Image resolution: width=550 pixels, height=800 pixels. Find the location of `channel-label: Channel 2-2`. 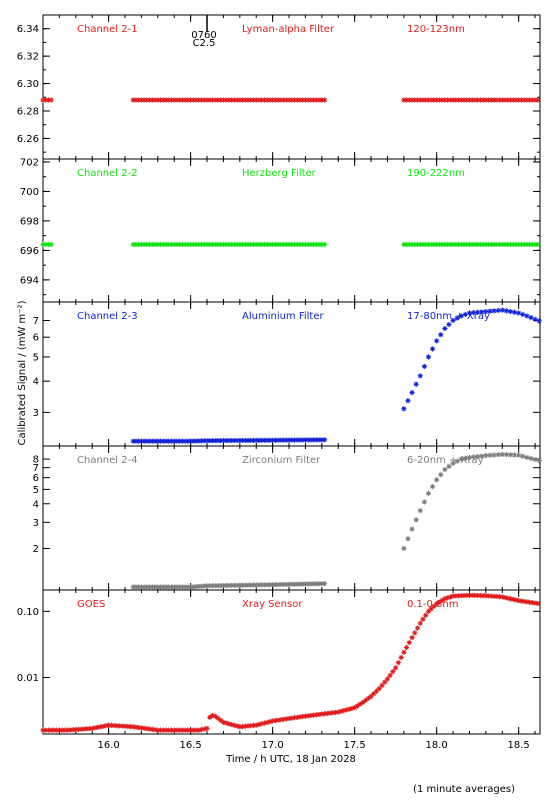

channel-label: Channel 2-2 is located at coordinates (107, 173).